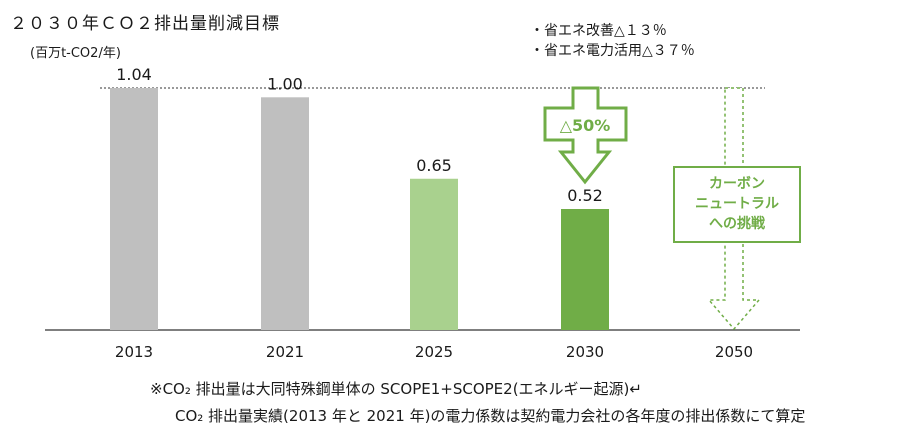  What do you see at coordinates (434, 254) in the screenshot?
I see `bar-2025` at bounding box center [434, 254].